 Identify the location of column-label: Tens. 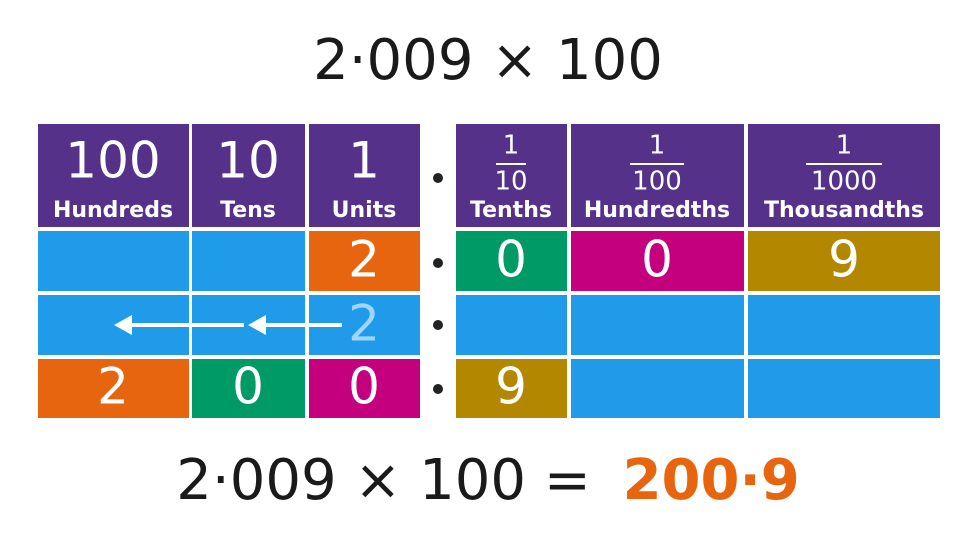
(248, 210).